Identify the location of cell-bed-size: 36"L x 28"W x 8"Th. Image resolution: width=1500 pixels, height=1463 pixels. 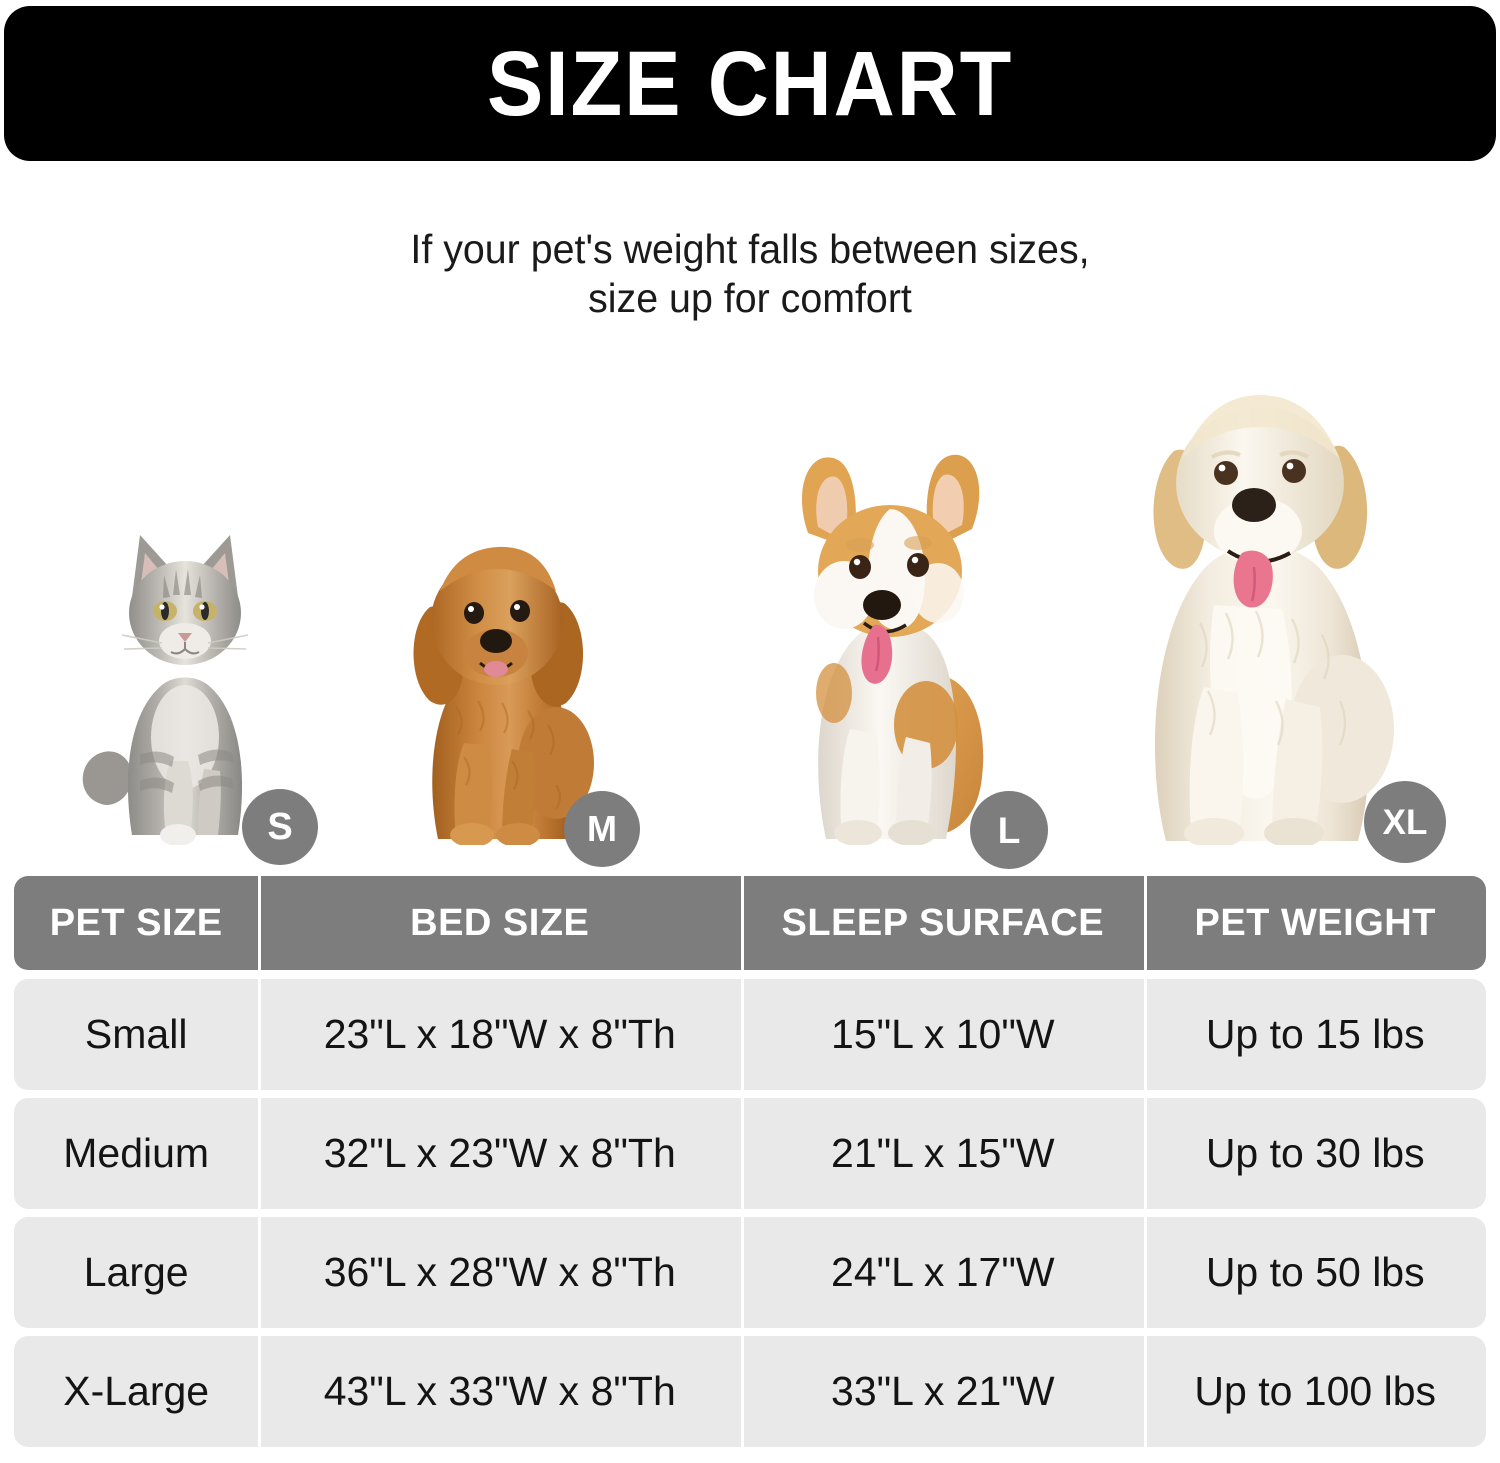
(499, 1272).